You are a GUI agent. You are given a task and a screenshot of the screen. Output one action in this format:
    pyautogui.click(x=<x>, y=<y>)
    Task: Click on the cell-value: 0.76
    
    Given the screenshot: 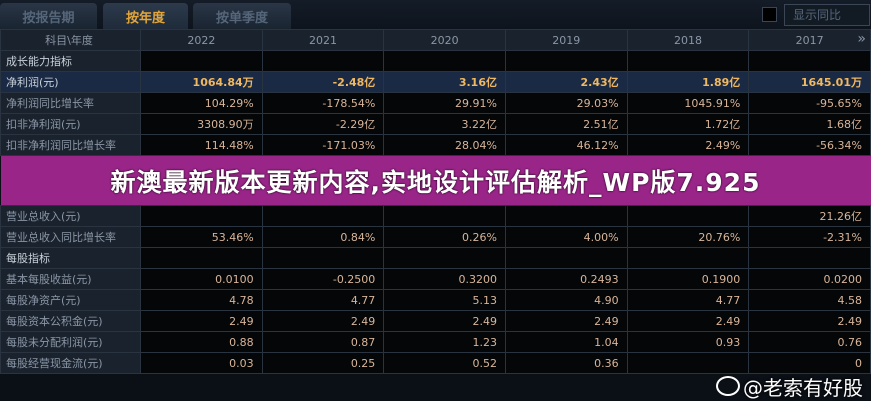 What is the action you would take?
    pyautogui.click(x=809, y=342)
    